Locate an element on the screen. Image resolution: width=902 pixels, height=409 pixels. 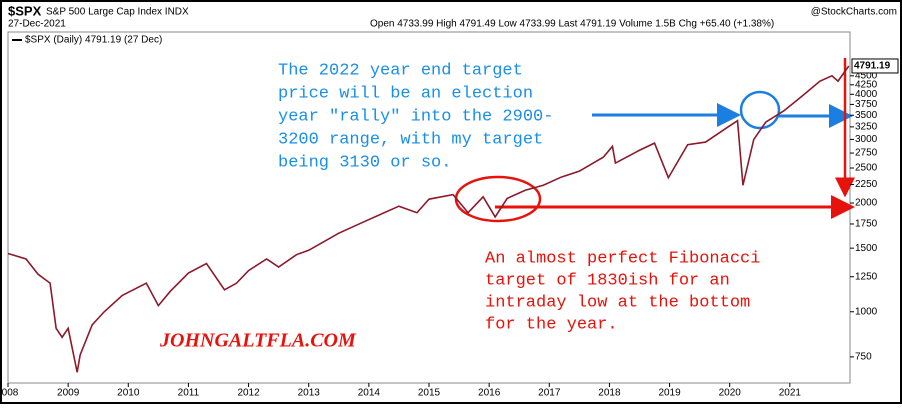
x-tick-label: 2016 is located at coordinates (489, 393).